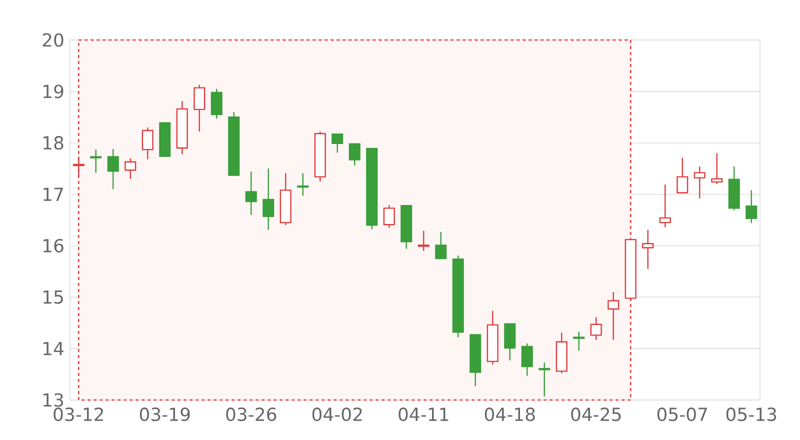 The image size is (800, 440). Describe the element at coordinates (751, 415) in the screenshot. I see `x-tick-label: 05-13` at that location.